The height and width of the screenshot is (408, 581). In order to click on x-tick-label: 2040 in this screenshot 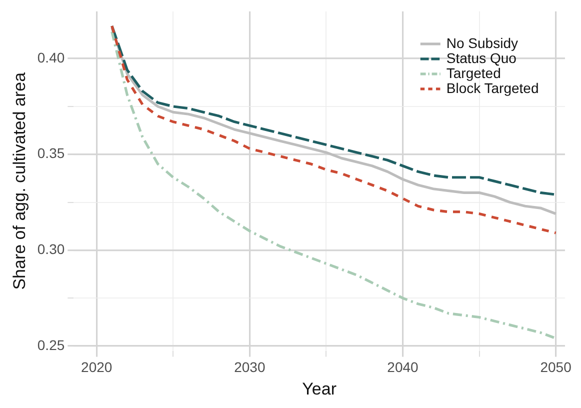, I will do `click(403, 367)`.